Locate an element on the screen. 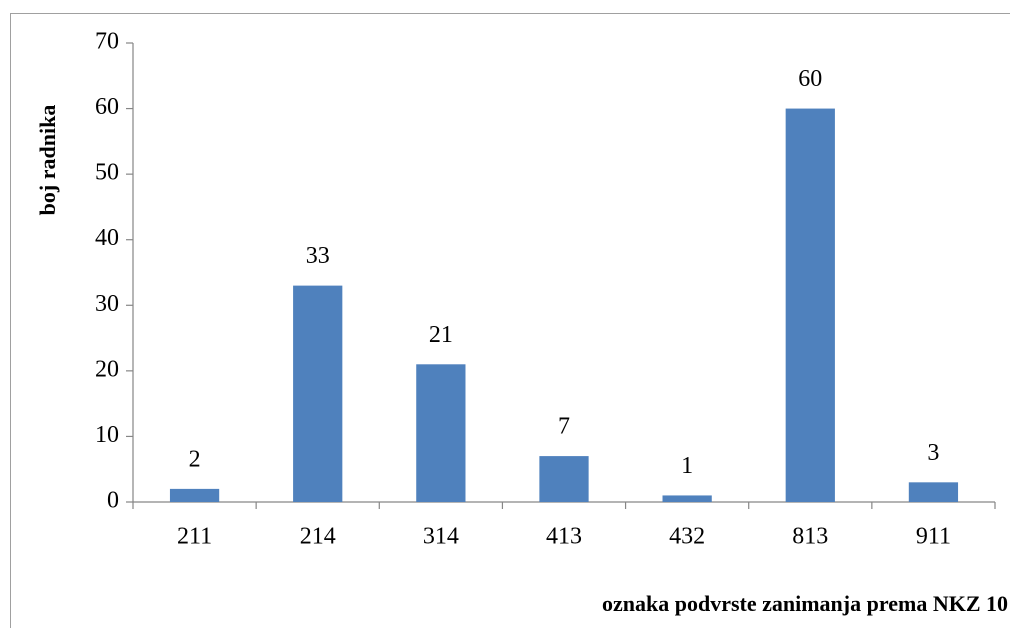 The image size is (1010, 628). y-tick-label: 50 is located at coordinates (107, 173).